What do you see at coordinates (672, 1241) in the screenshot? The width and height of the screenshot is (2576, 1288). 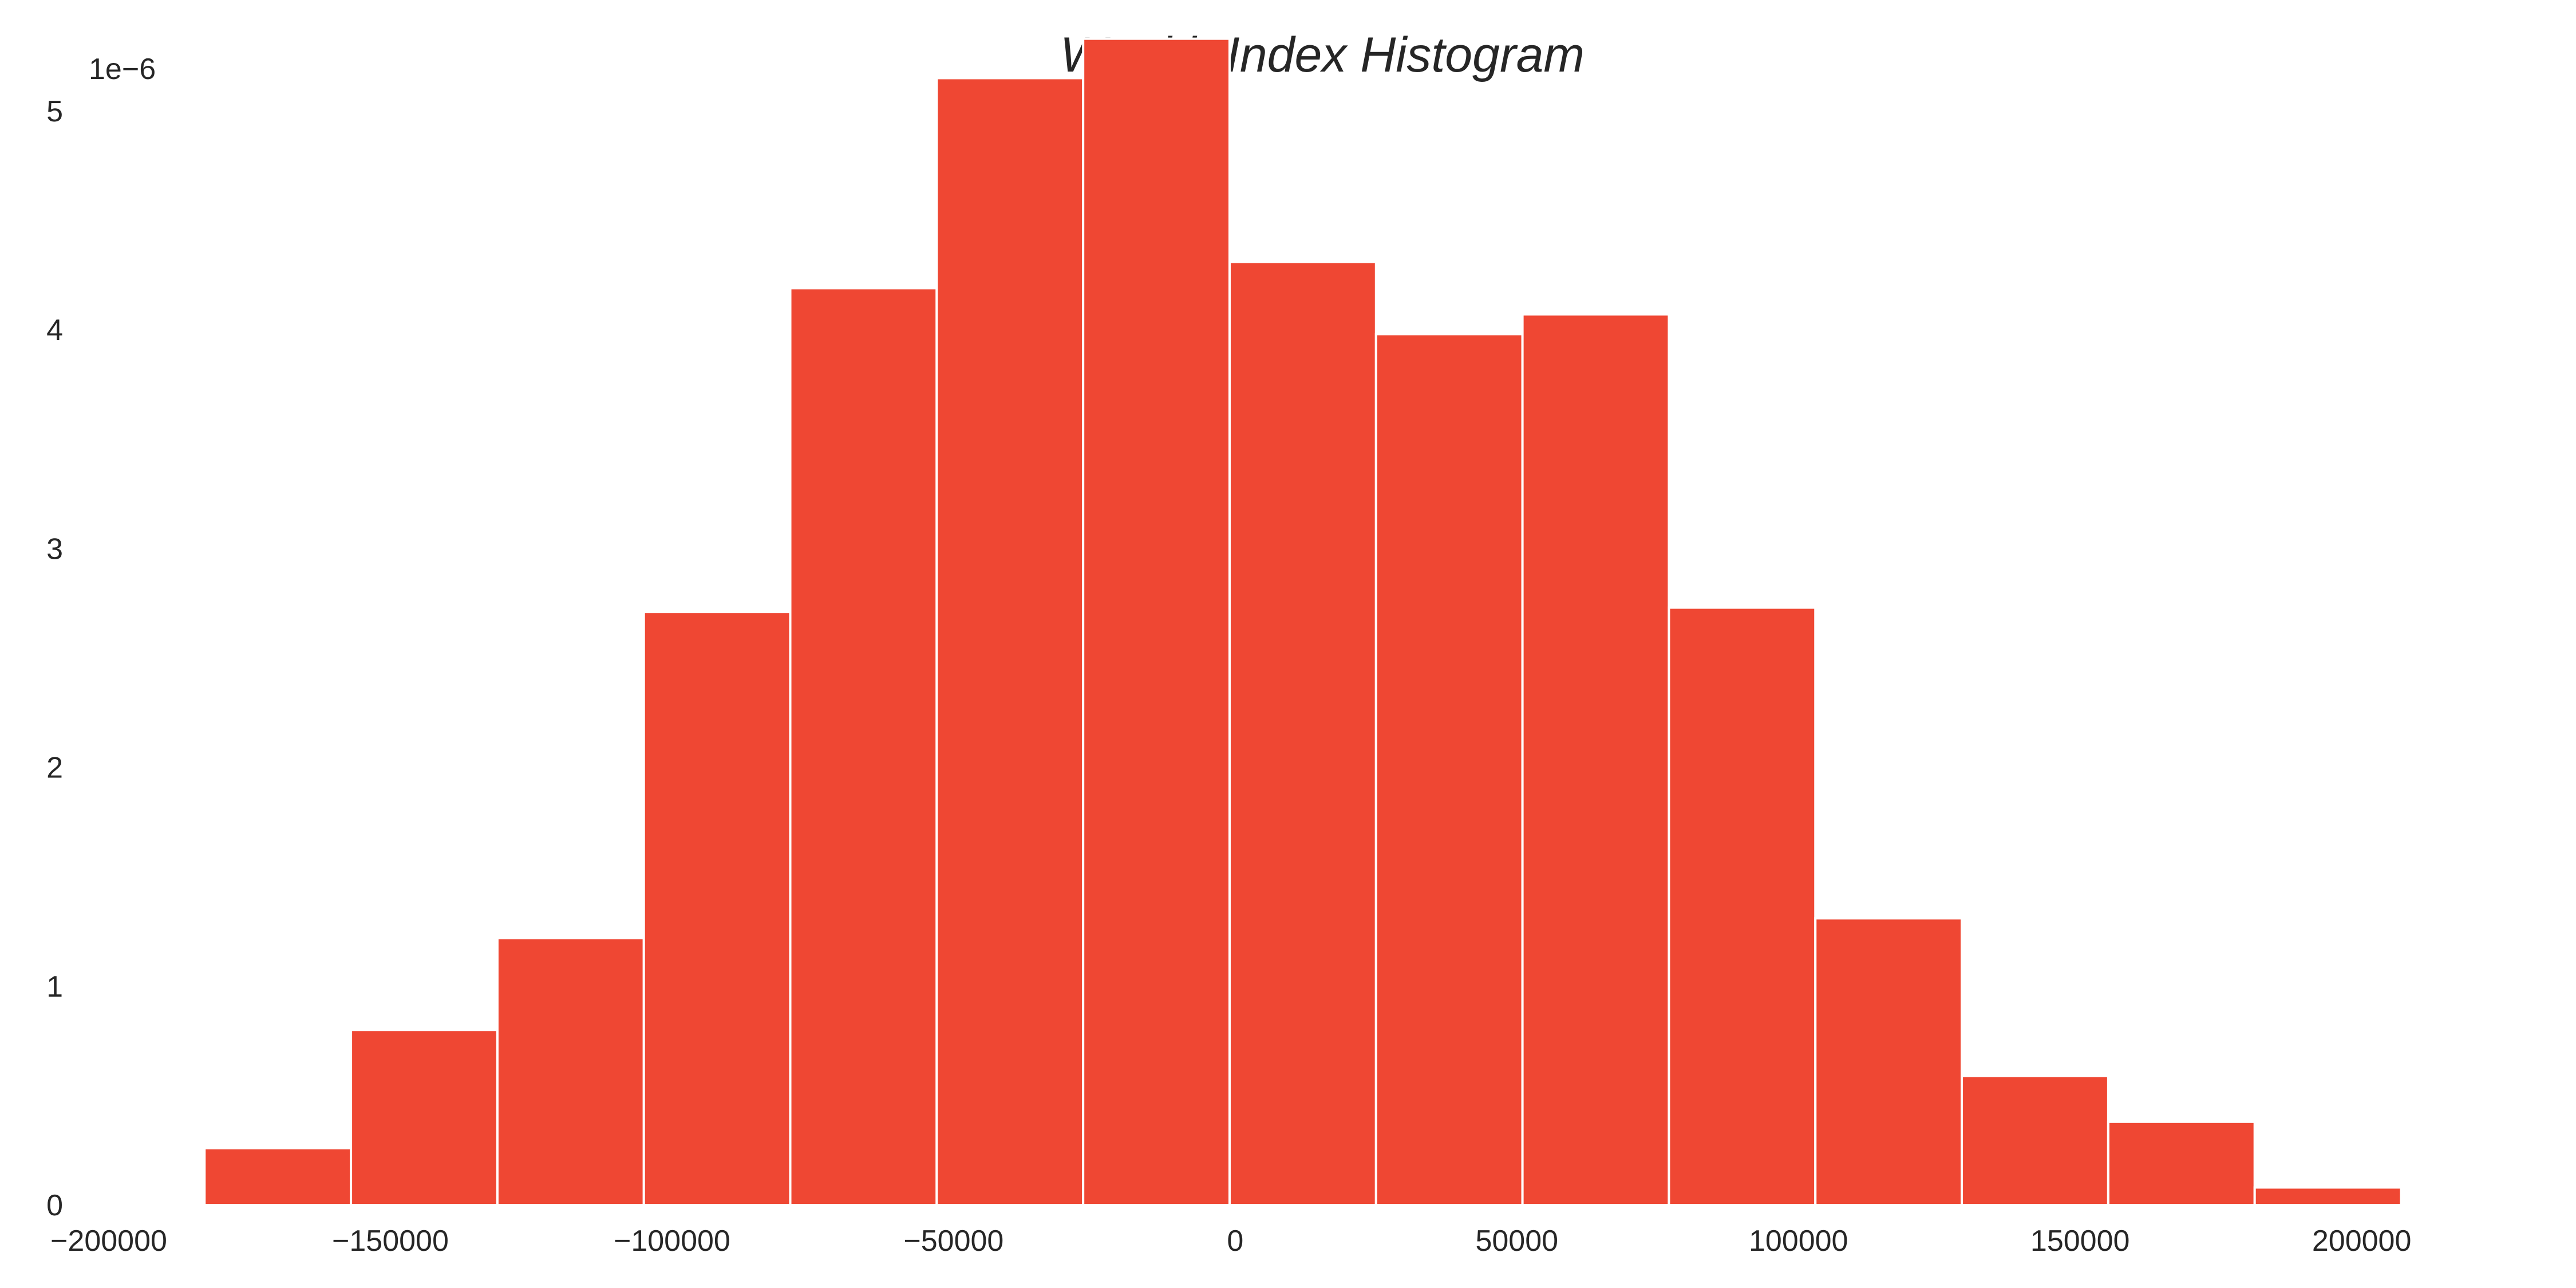 I see `x-tick-label: −100000` at bounding box center [672, 1241].